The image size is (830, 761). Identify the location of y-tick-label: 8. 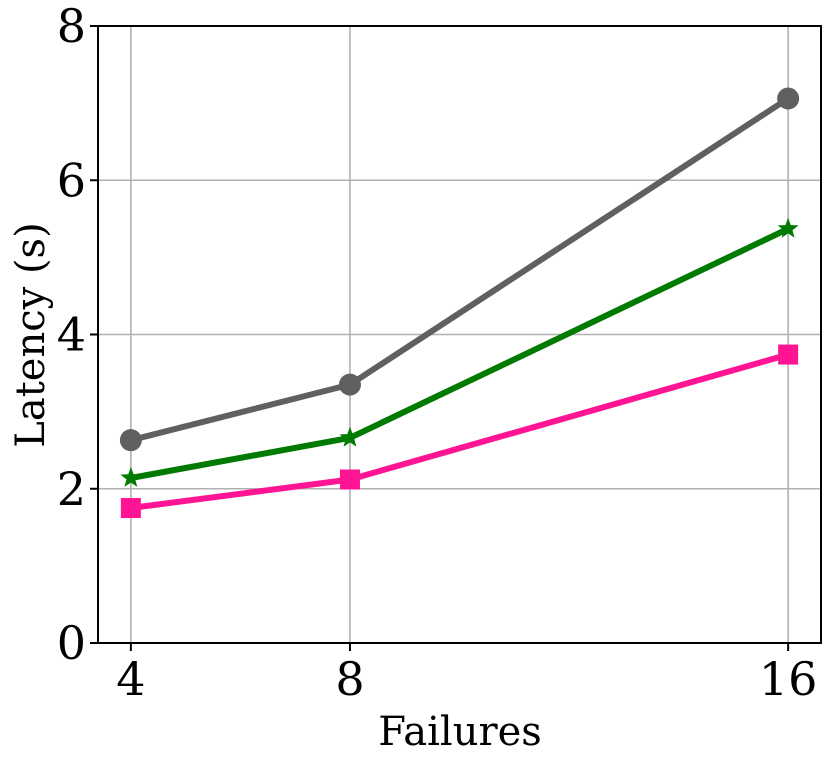
(71, 26).